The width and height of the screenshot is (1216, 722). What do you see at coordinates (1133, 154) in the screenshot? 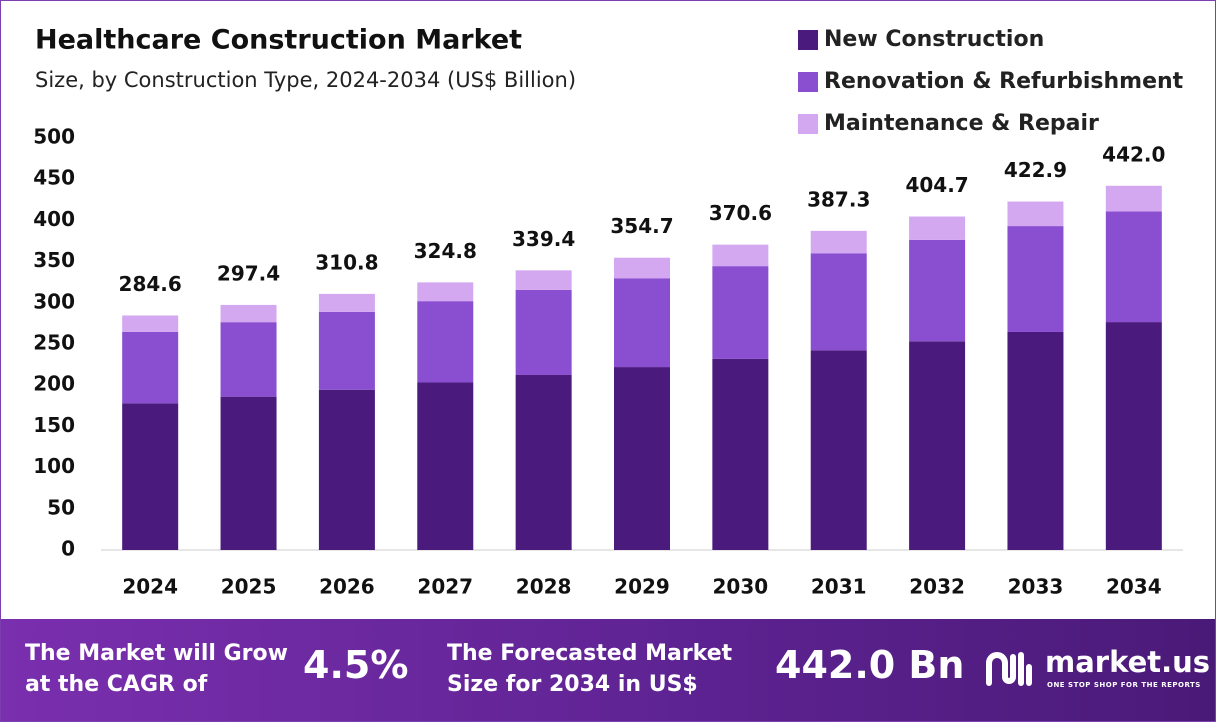
I see `total-label: 442.0` at bounding box center [1133, 154].